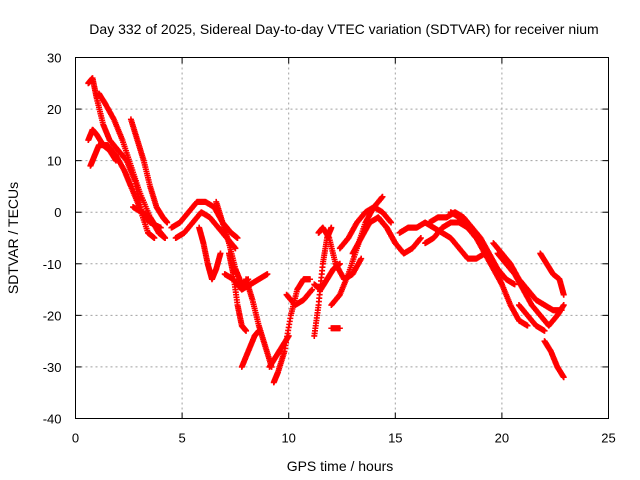 The width and height of the screenshot is (640, 480). What do you see at coordinates (54, 161) in the screenshot?
I see `y-tick-label: 10` at bounding box center [54, 161].